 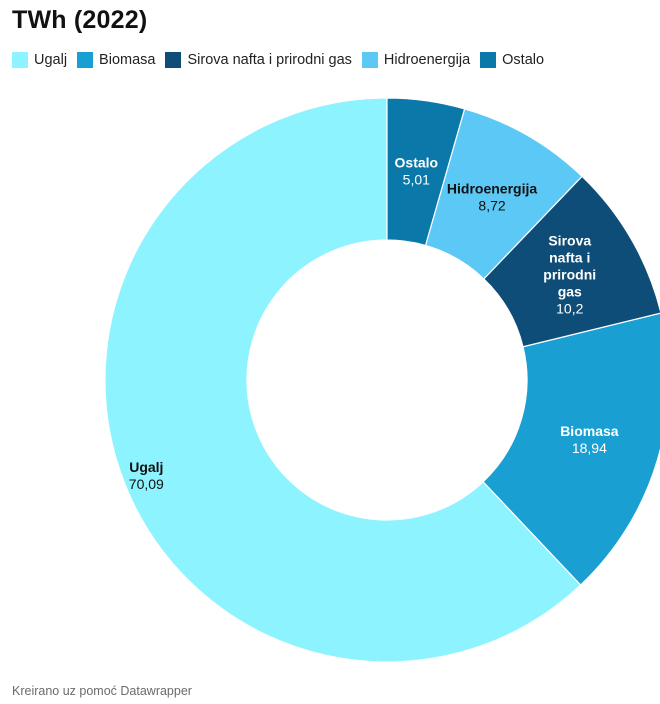 What do you see at coordinates (127, 60) in the screenshot?
I see `legend-label: Biomasa` at bounding box center [127, 60].